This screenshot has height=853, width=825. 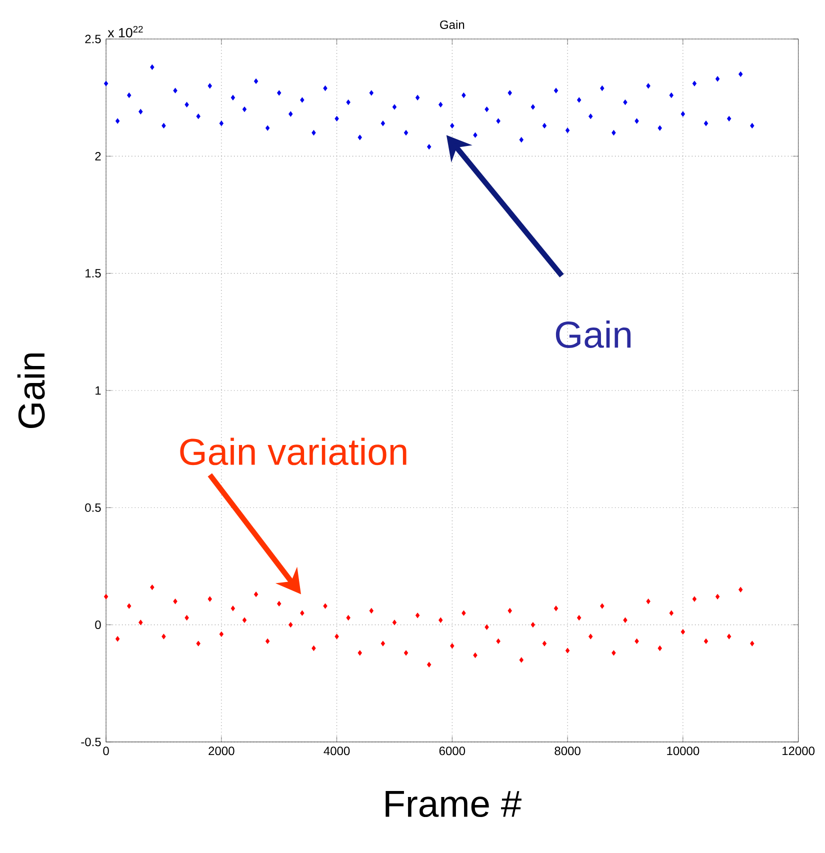 I want to click on y-tick-label: -0.5, so click(x=91, y=742).